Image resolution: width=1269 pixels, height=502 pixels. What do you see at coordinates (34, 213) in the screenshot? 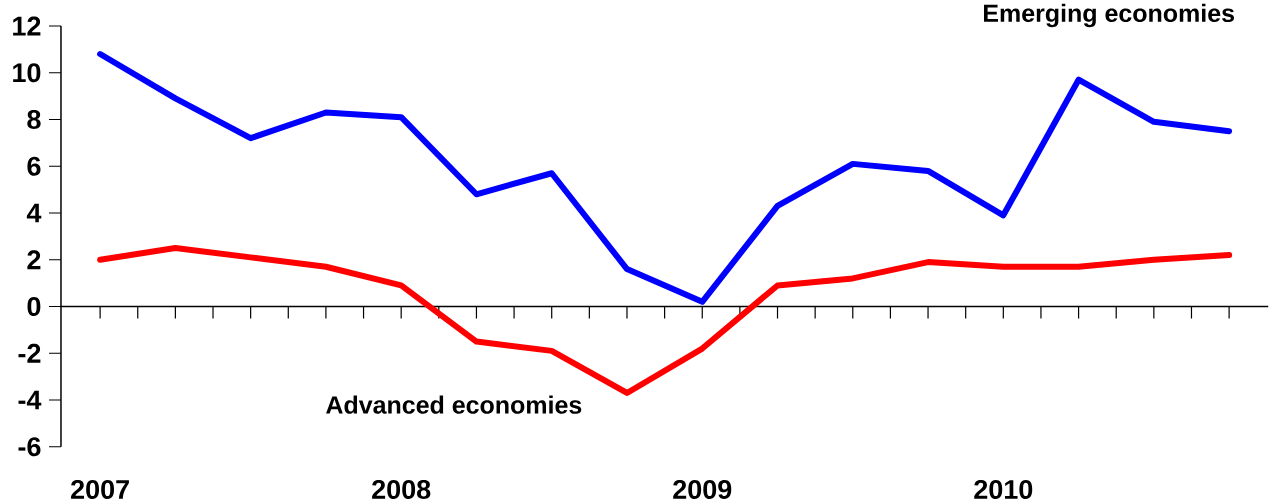
I see `y-tick-label: 4` at bounding box center [34, 213].